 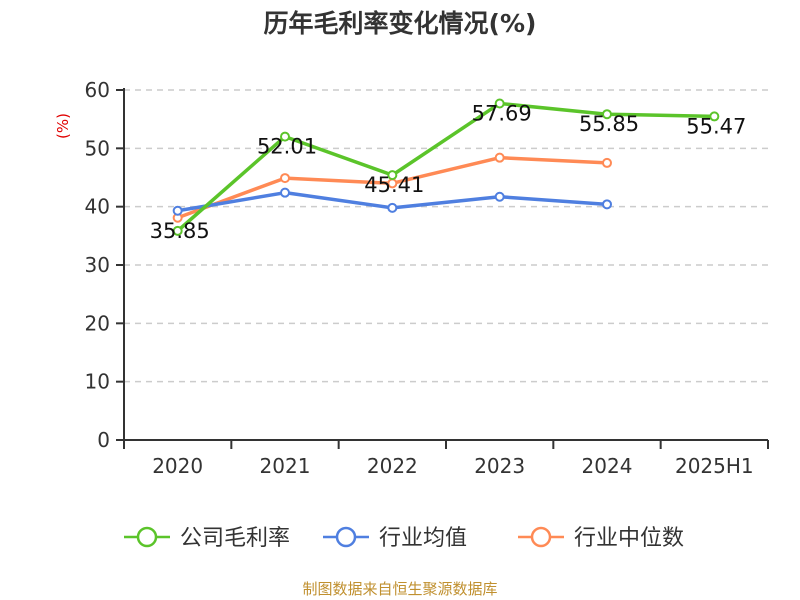 I want to click on data-label: 55.85, so click(x=609, y=124).